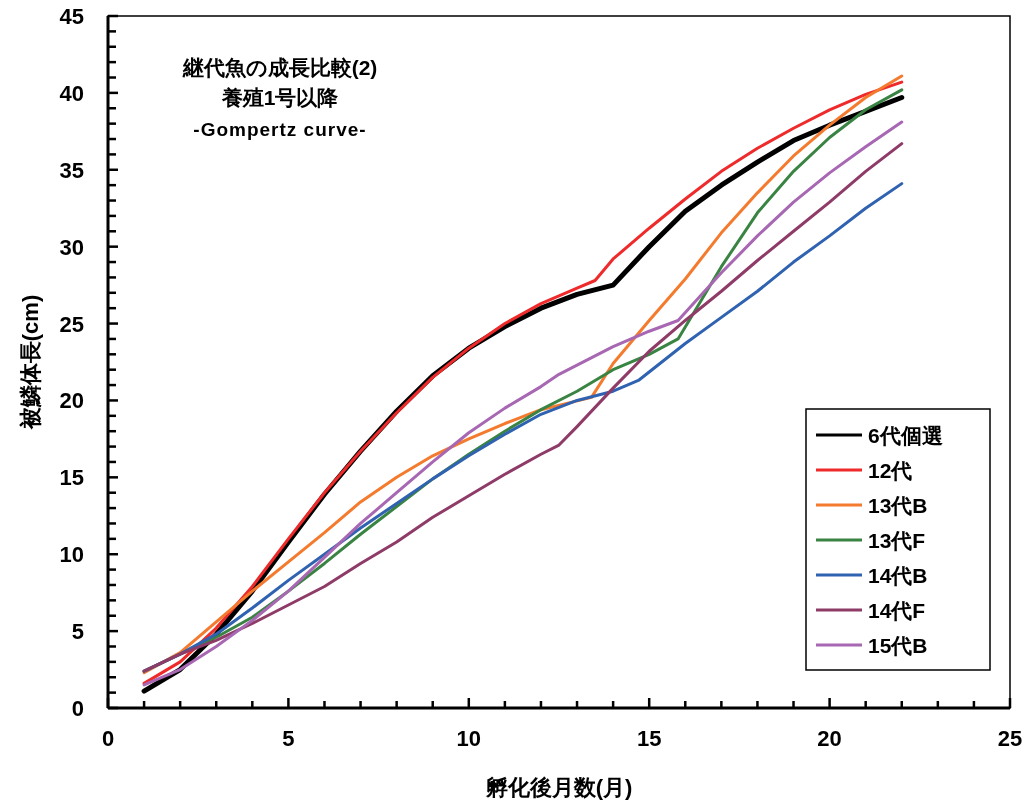 This screenshot has width=1033, height=805. Describe the element at coordinates (905, 435) in the screenshot. I see `legend-label: 6代個選` at that location.